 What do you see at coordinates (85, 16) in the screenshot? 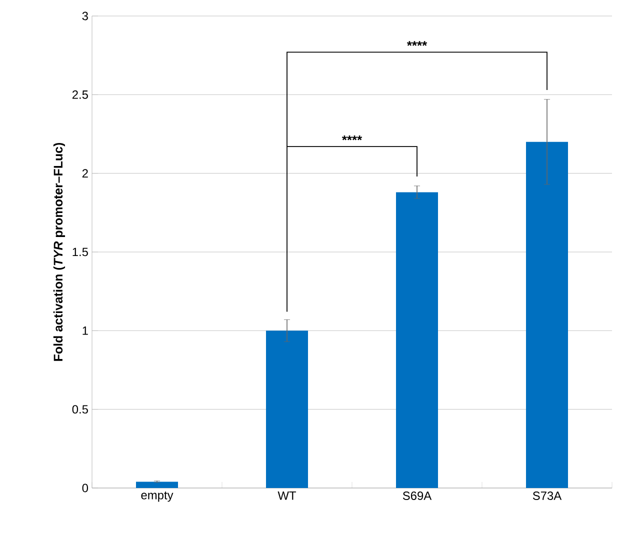
I see `y-tick-label: 3` at bounding box center [85, 16].